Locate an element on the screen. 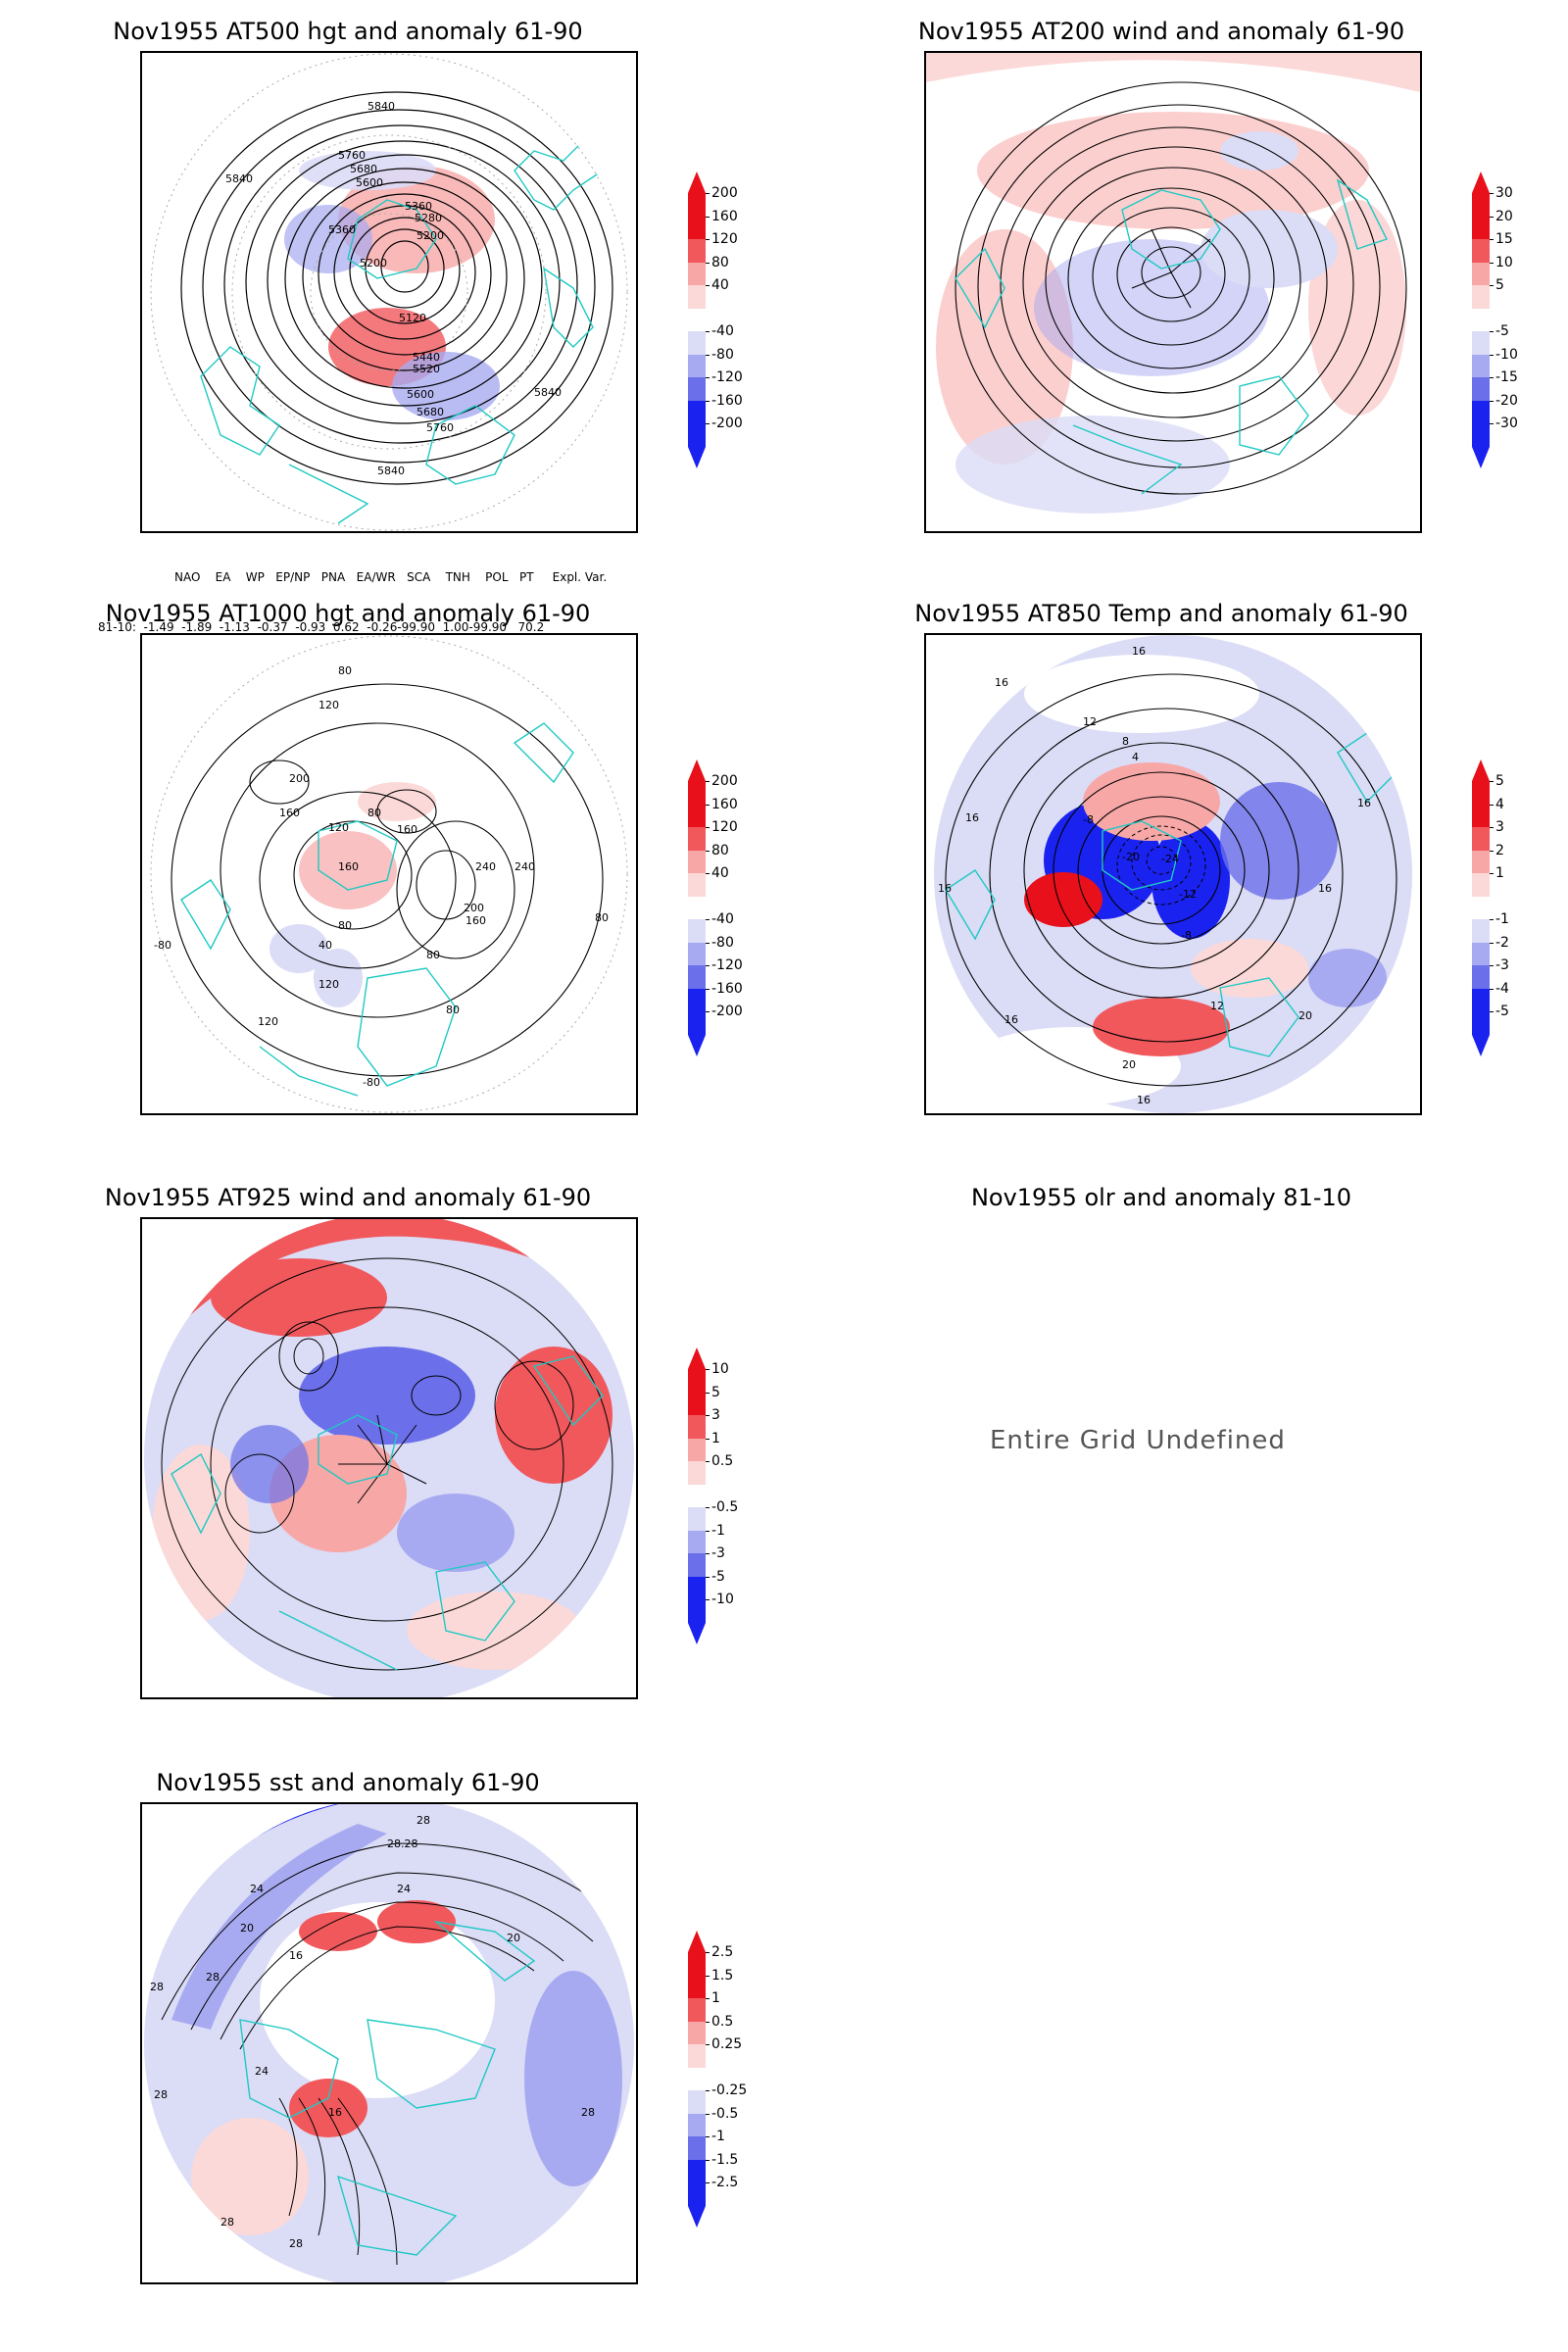  colorbar-tick-label: 40 is located at coordinates (720, 873).